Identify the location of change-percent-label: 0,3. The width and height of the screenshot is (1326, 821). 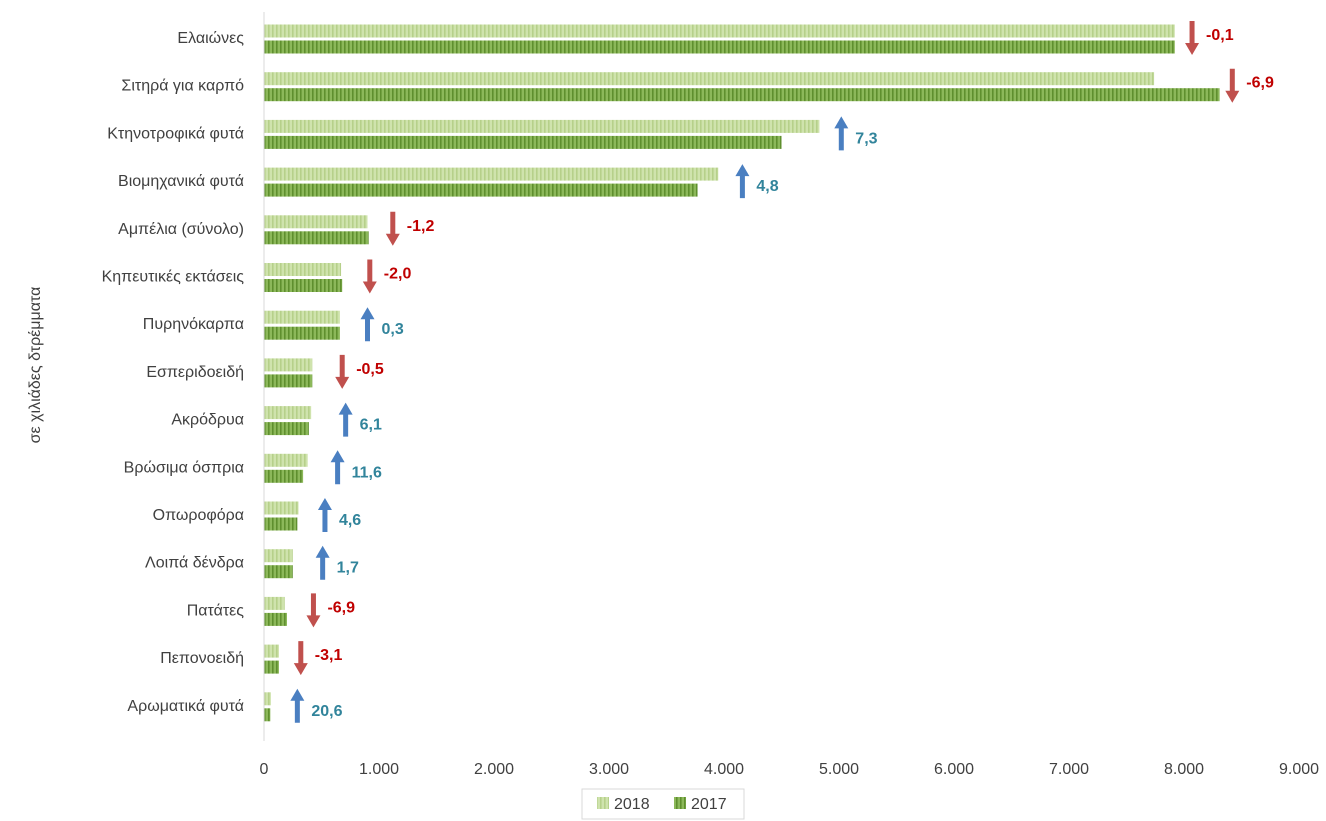
(393, 329).